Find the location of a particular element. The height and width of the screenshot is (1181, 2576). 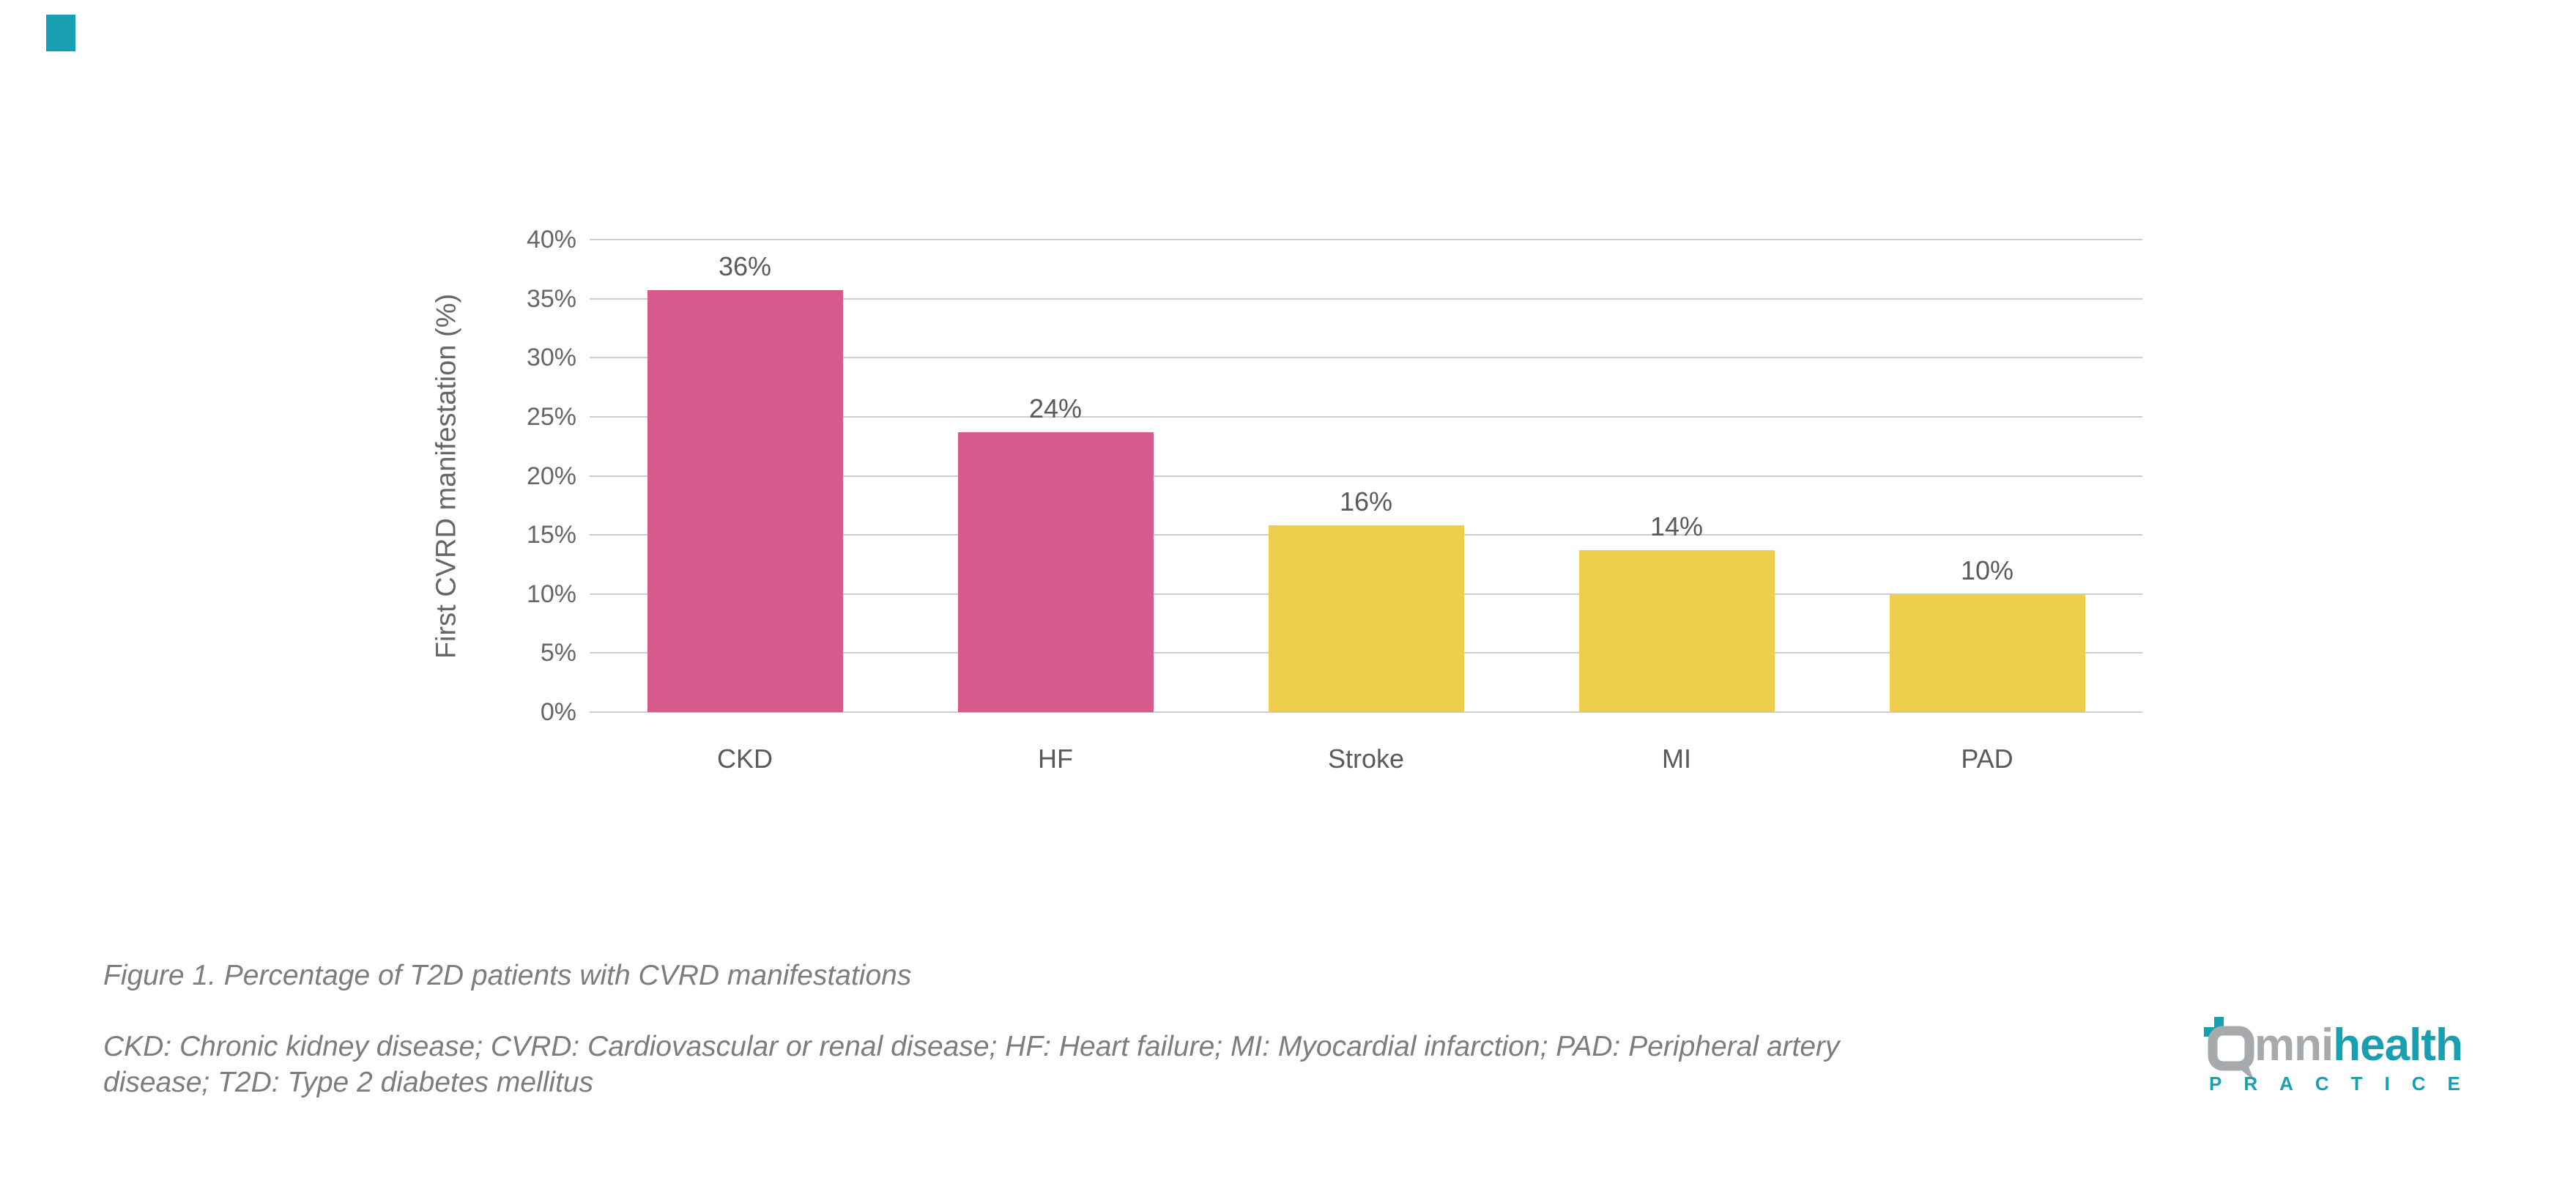

x-tick-label: PAD is located at coordinates (1987, 759).